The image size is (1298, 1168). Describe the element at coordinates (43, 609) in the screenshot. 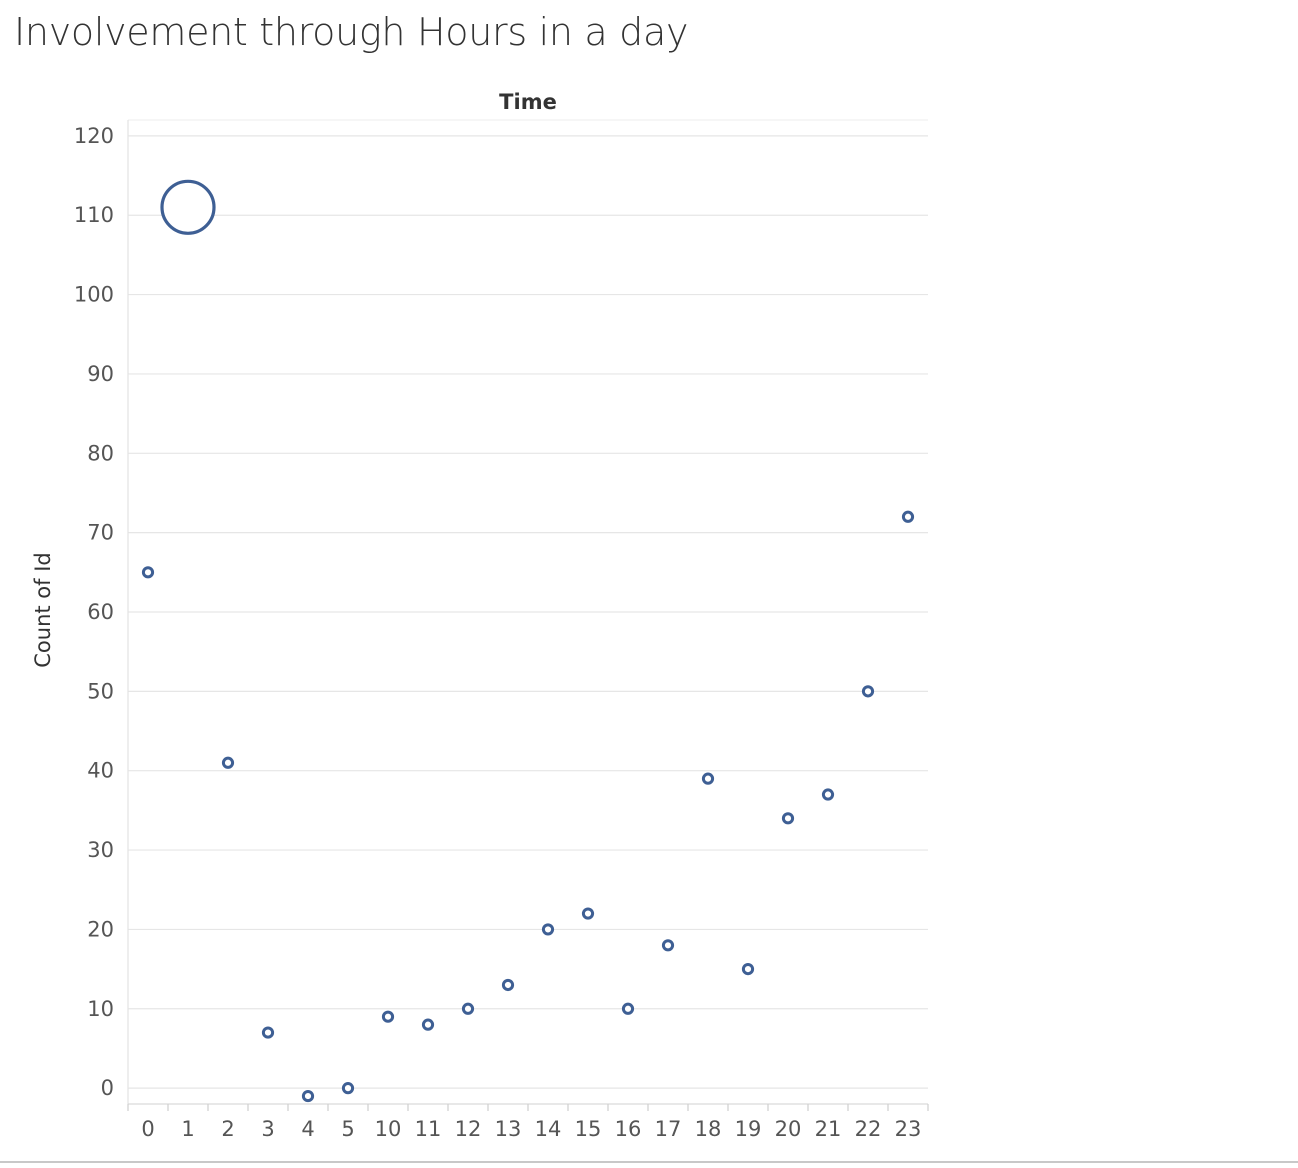

I see `y-axis-title: Count of Id` at that location.